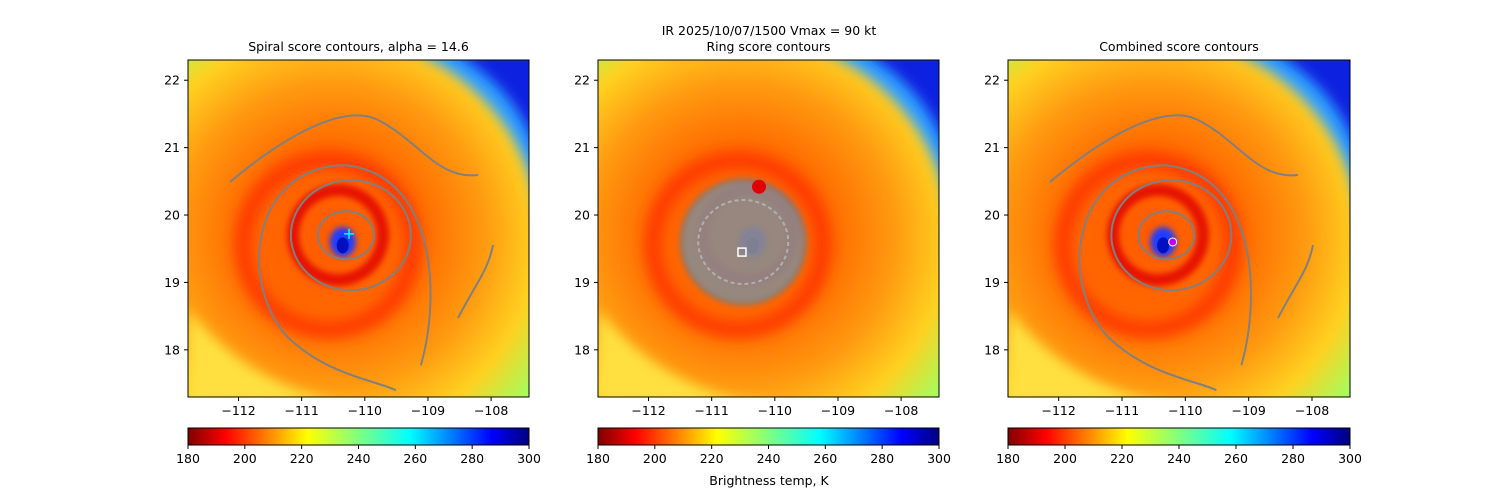  What do you see at coordinates (742, 252) in the screenshot?
I see `center-marker-square` at bounding box center [742, 252].